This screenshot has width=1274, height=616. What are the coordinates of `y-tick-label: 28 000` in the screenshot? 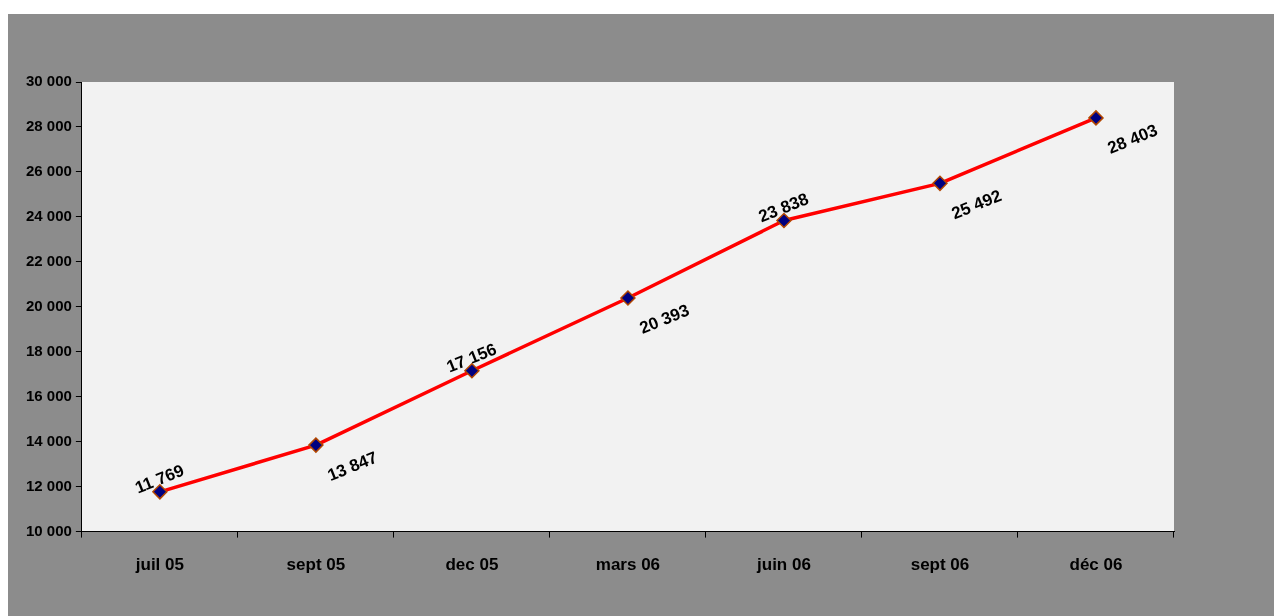 It's located at (48, 126).